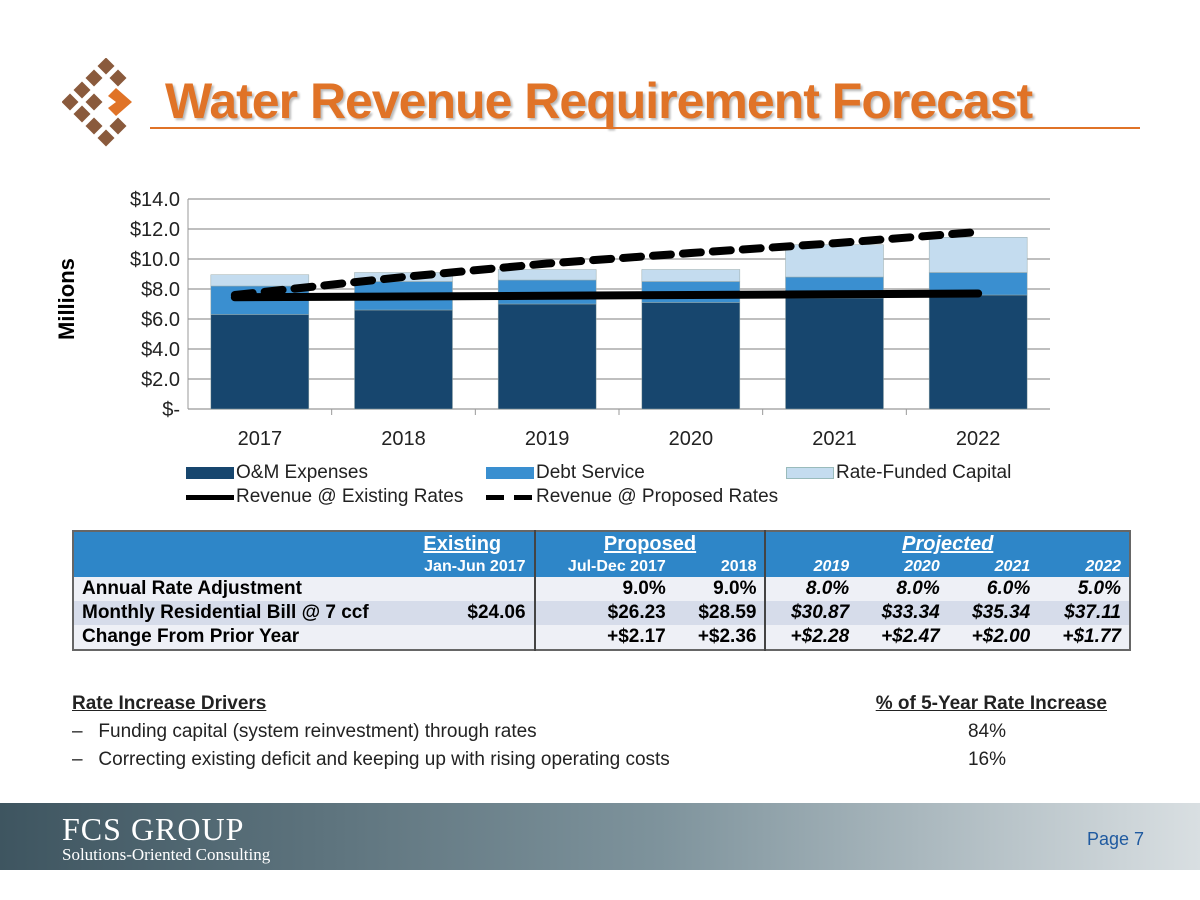 This screenshot has height=900, width=1200. Describe the element at coordinates (902, 613) in the screenshot. I see `table-cell: $33.34` at that location.